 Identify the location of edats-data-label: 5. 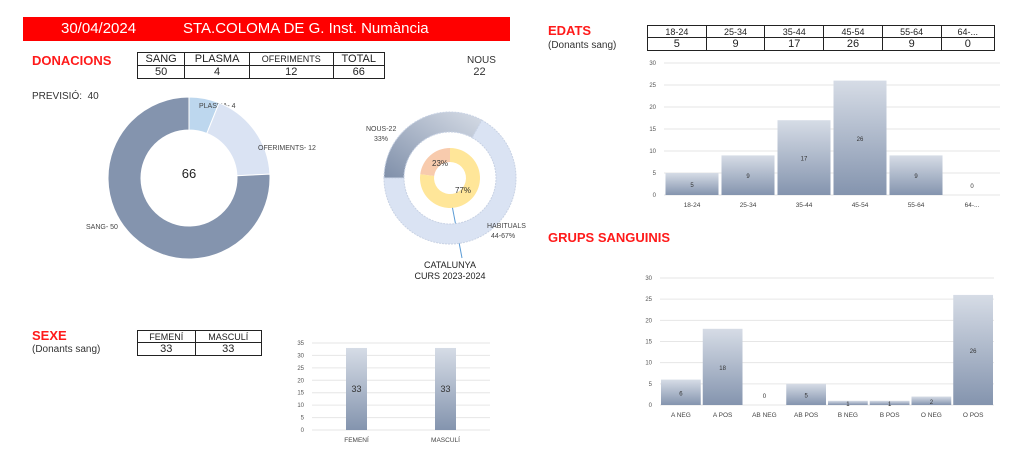
(692, 186).